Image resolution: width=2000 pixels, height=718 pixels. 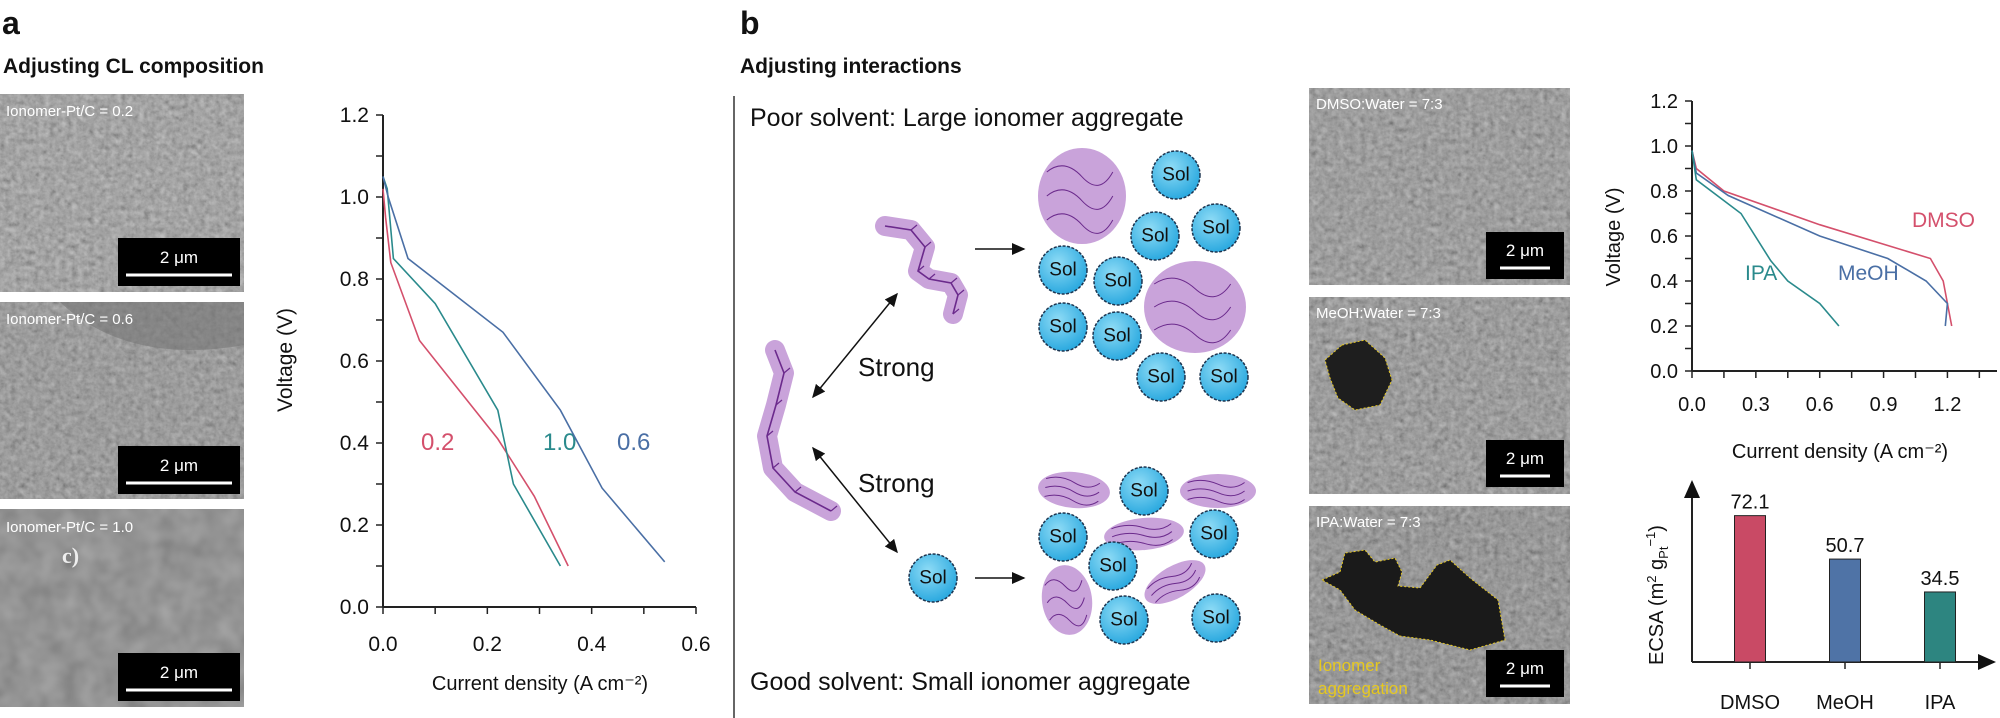 I want to click on y-tick-label: 0.4, so click(x=1664, y=282).